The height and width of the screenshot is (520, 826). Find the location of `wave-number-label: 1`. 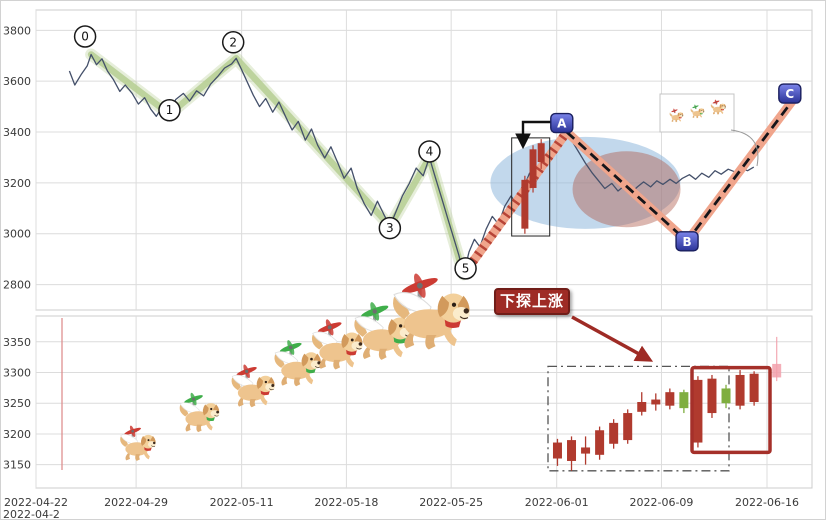

wave-number-label: 1 is located at coordinates (170, 110).